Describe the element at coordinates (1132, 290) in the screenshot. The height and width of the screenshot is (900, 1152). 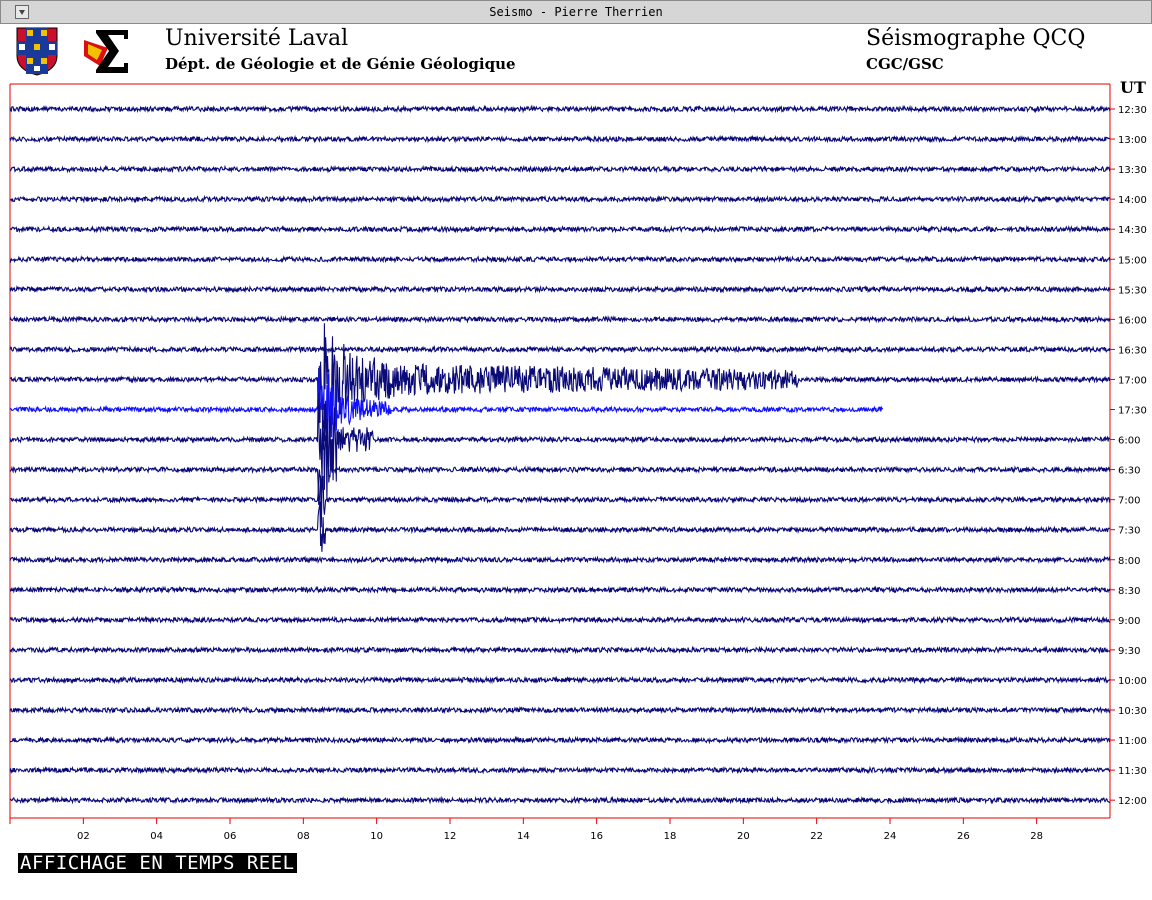
I see `row-time-label: 15:30` at that location.